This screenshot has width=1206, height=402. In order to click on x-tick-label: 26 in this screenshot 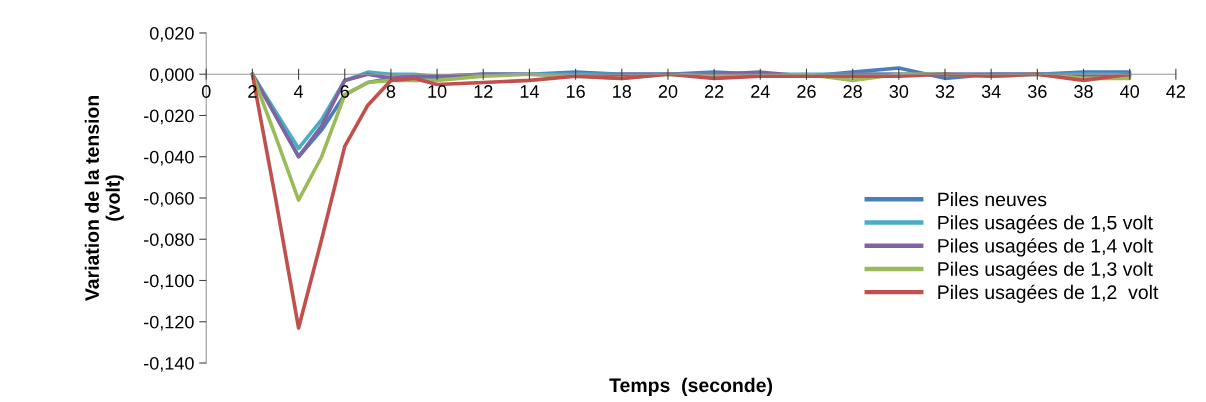, I will do `click(806, 91)`.